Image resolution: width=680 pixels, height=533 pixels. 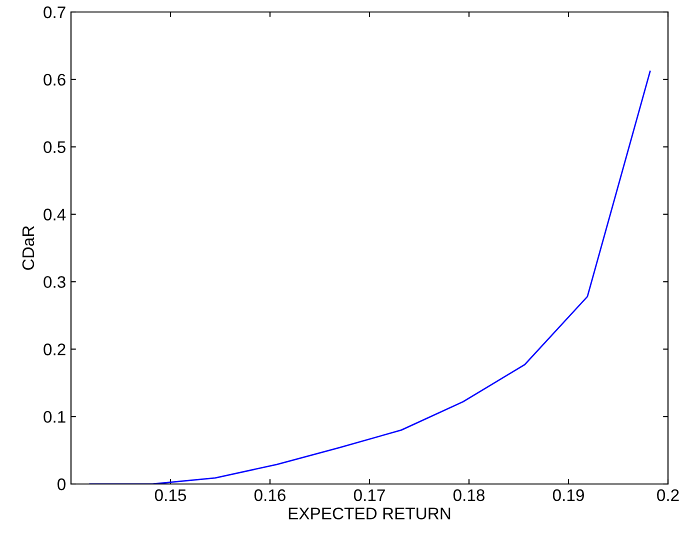 What do you see at coordinates (369, 514) in the screenshot?
I see `x-axis-title: EXPECTED RETURN` at bounding box center [369, 514].